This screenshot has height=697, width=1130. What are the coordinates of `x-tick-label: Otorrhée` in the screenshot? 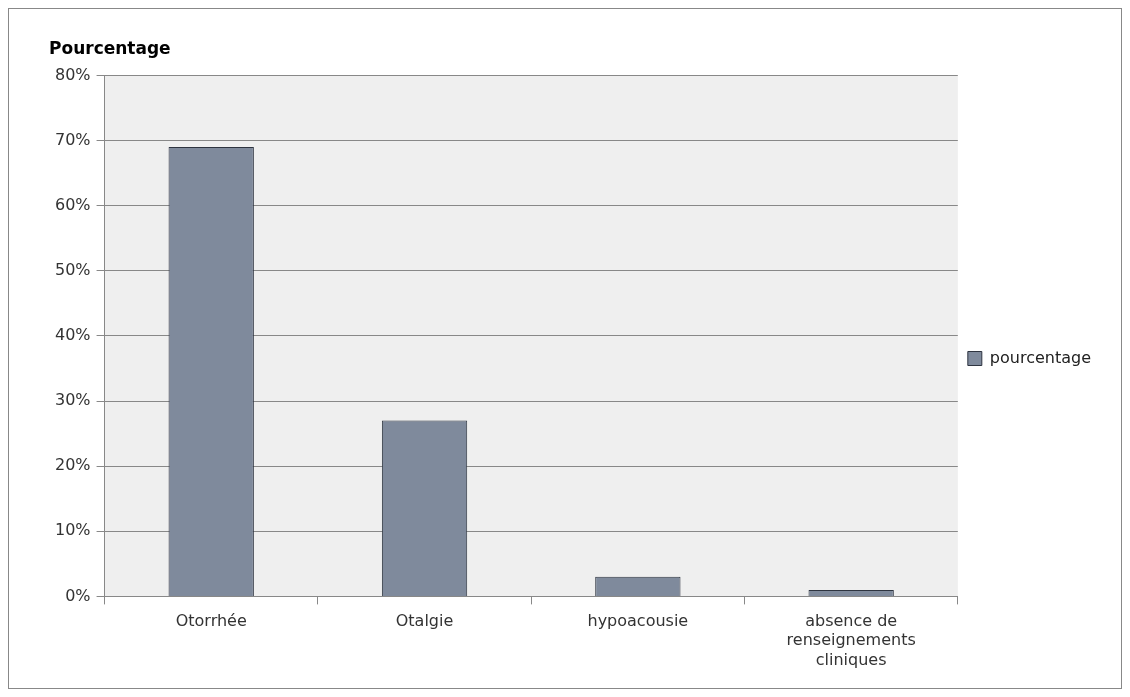 It's located at (211, 621).